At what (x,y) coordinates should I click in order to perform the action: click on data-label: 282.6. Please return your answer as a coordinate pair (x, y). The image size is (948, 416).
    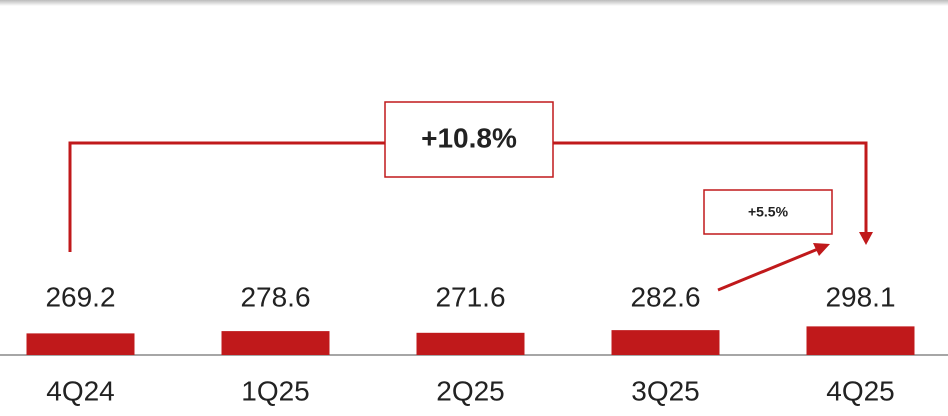
    Looking at the image, I should click on (665, 296).